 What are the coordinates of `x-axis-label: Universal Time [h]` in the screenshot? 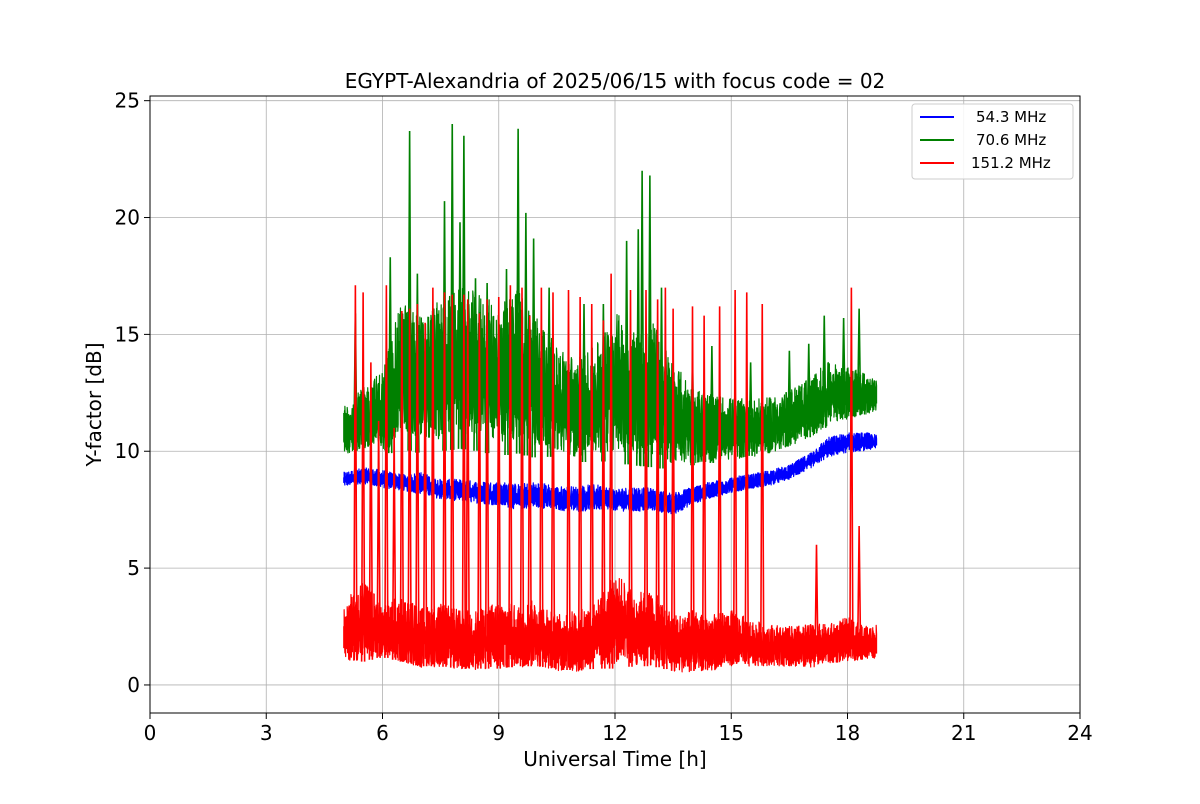 It's located at (614, 759).